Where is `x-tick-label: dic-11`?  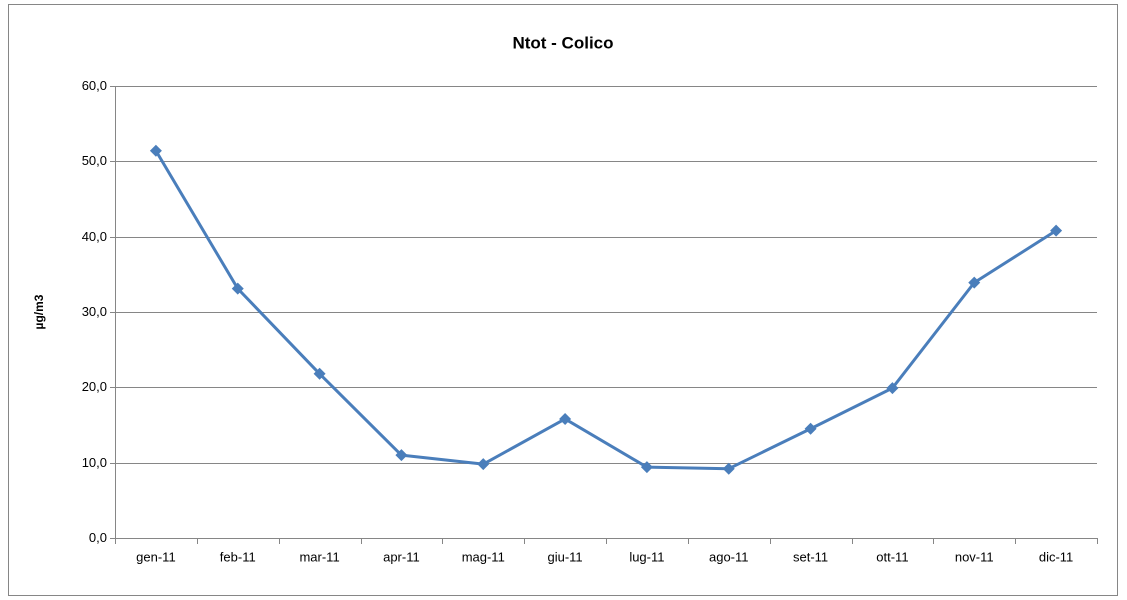
x-tick-label: dic-11 is located at coordinates (1056, 556).